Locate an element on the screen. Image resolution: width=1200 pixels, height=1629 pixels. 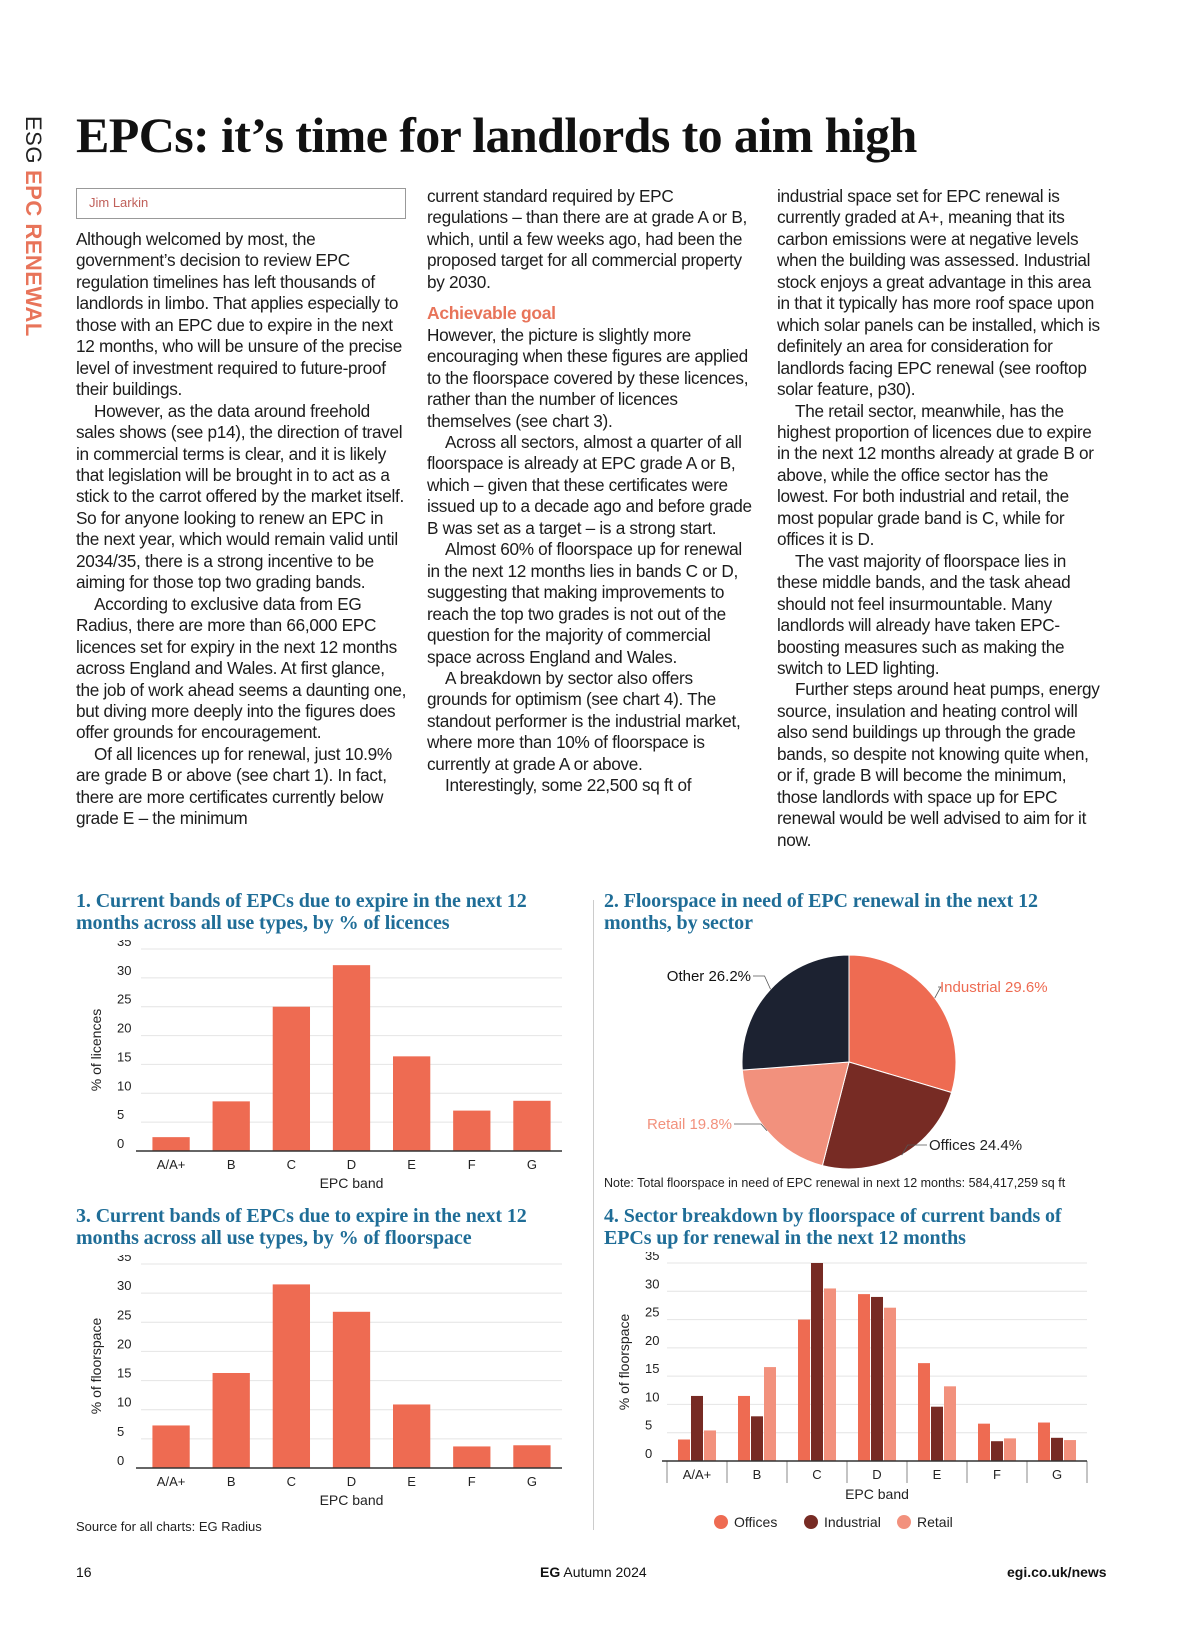
section-tag: ESG EPC RENEWAL is located at coordinates (33, 226).